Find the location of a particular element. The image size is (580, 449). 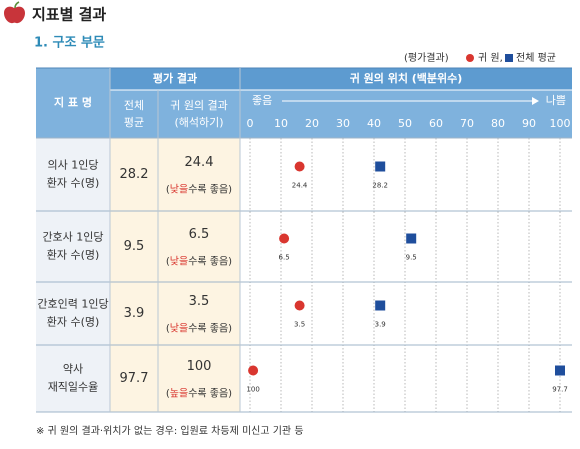

footnote: ※ 귀 원의 결과·위치가 없는 경우: 입원료 차등제 미신고 기관 등 is located at coordinates (170, 430).